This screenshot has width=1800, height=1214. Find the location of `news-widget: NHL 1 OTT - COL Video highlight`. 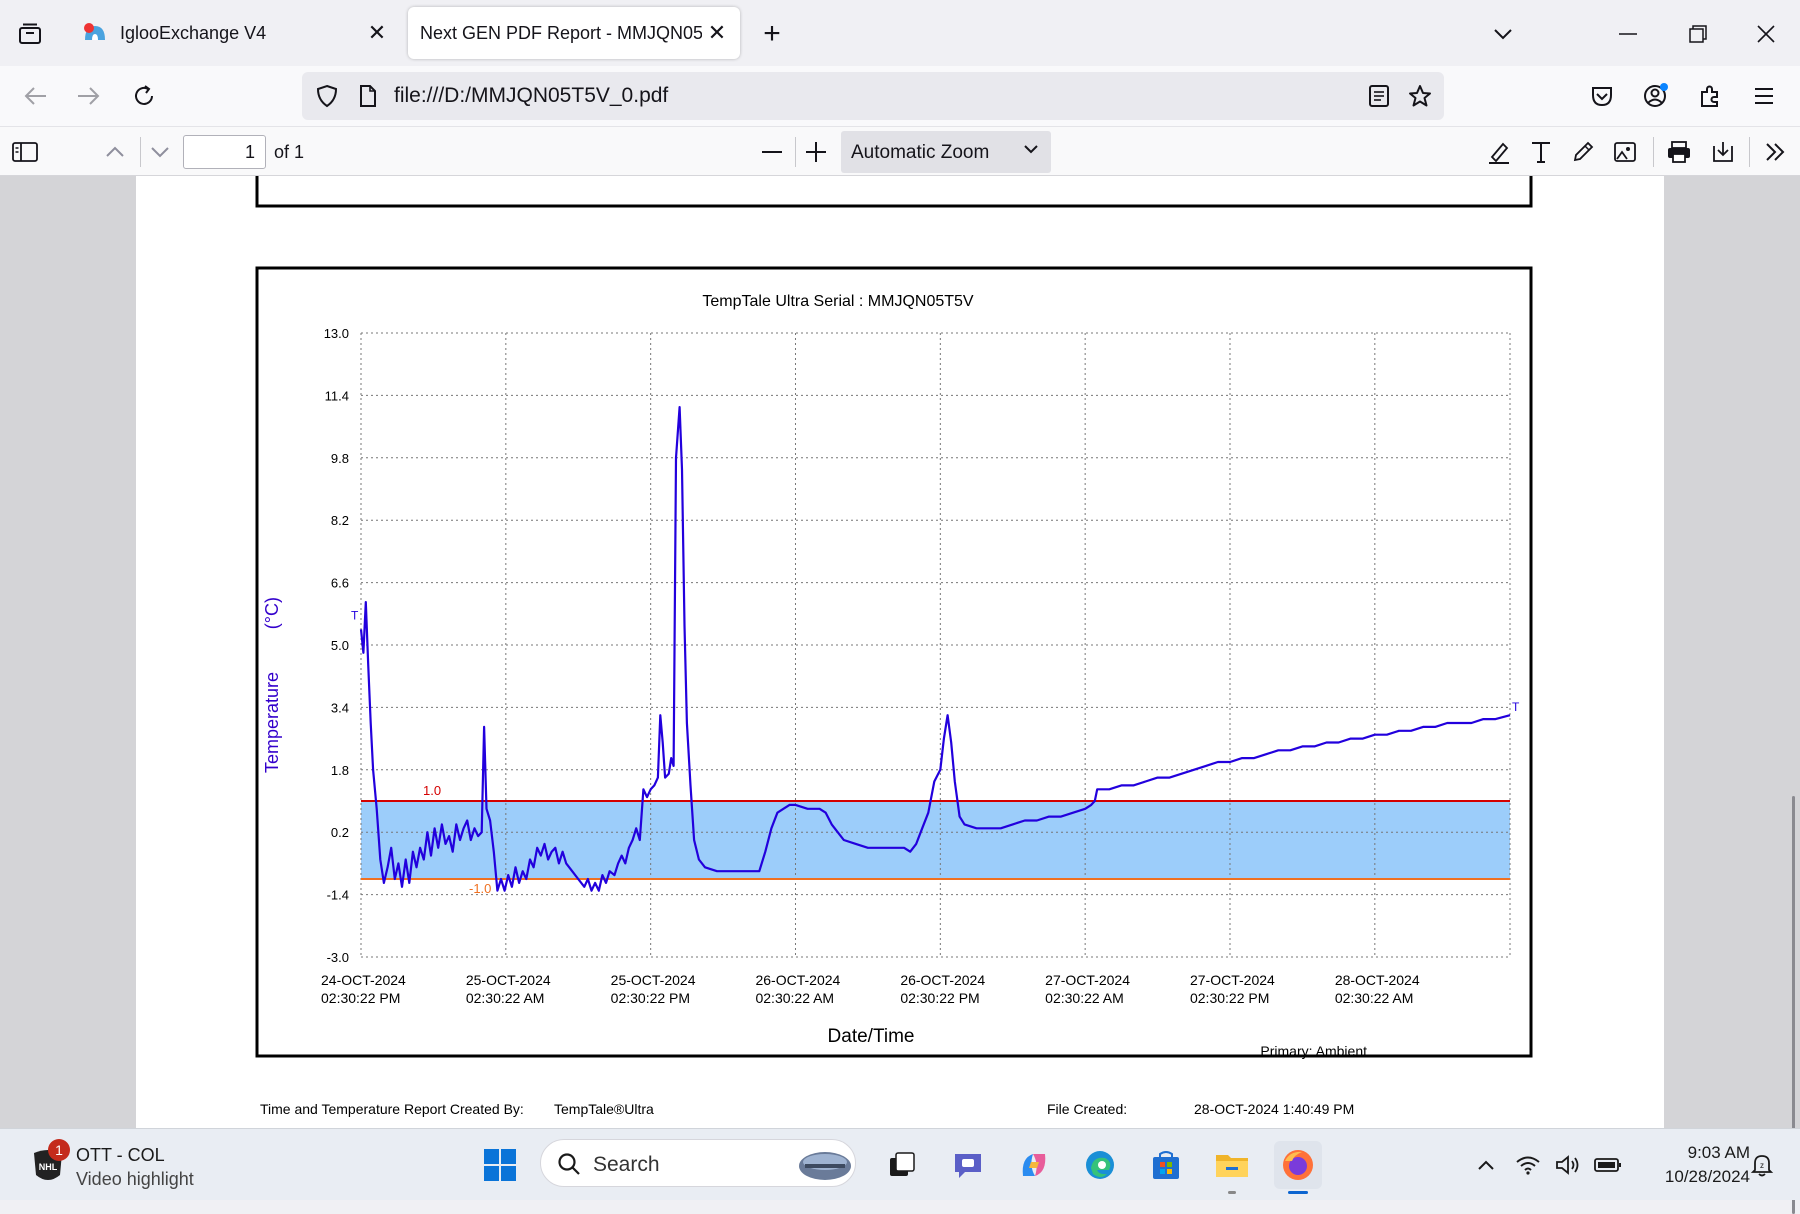

news-widget: NHL 1 OTT - COL Video highlight is located at coordinates (130, 1165).